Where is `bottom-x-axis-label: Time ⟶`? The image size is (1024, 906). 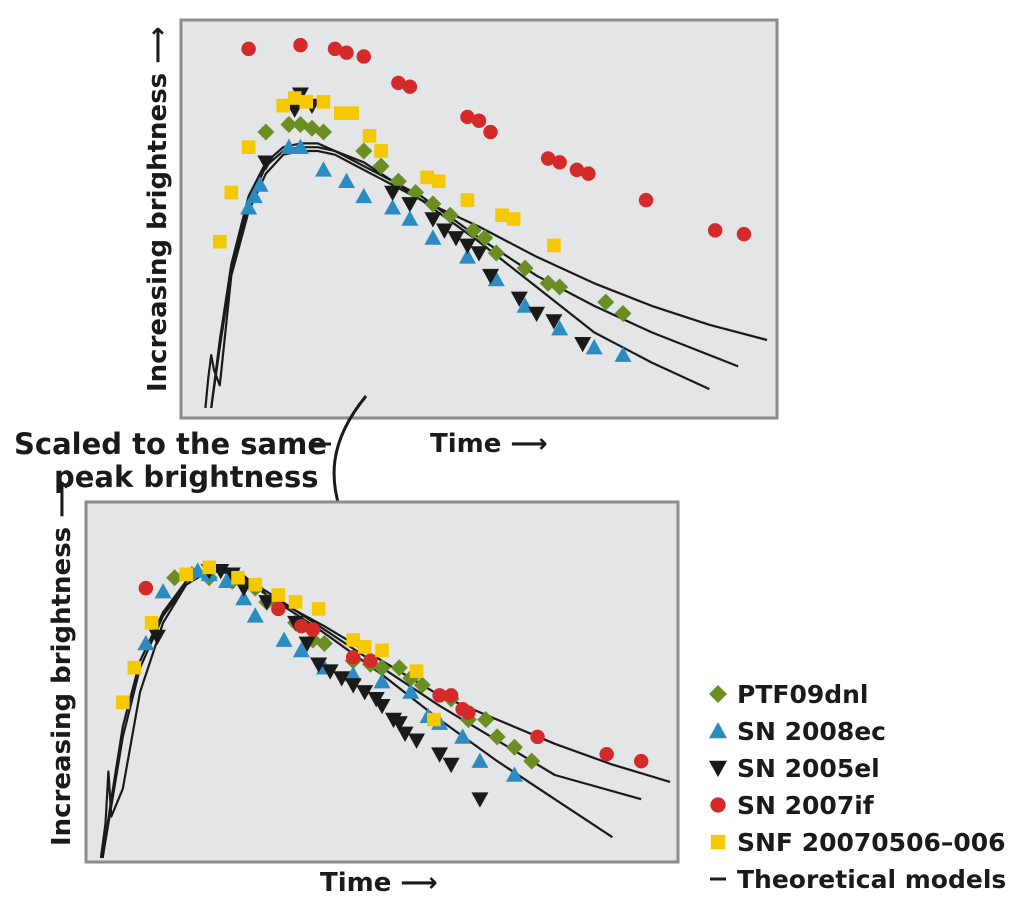
bottom-x-axis-label: Time ⟶ is located at coordinates (379, 883).